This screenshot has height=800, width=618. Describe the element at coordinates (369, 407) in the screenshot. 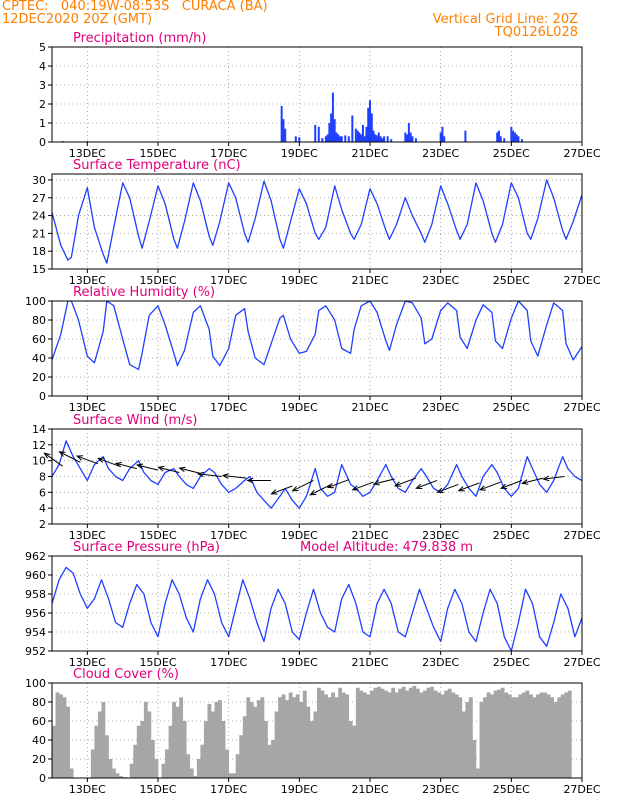

I see `rh-xtick-label: 21DEC` at that location.